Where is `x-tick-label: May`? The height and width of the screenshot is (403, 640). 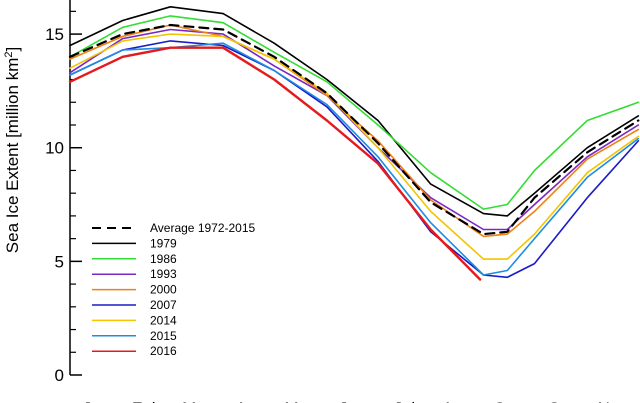
x-tick-label: May is located at coordinates (300, 401).